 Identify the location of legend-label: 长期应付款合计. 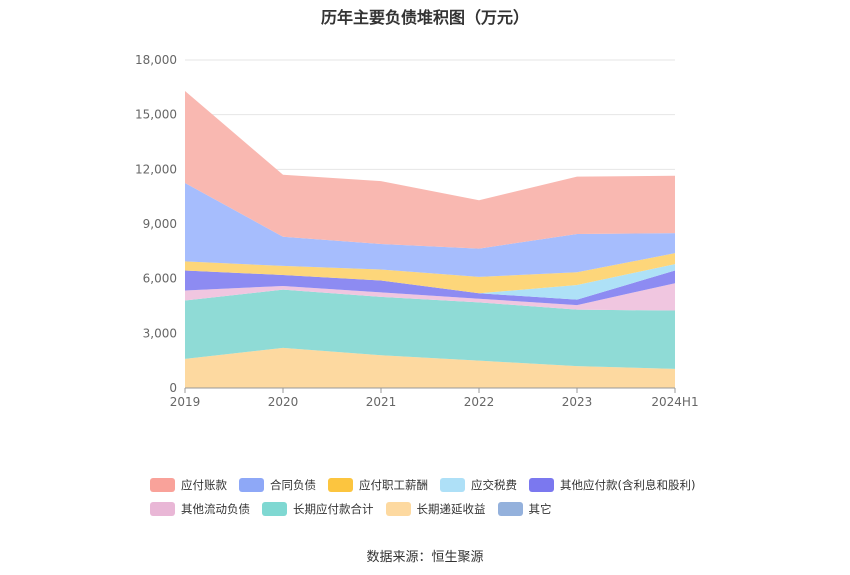
(333, 509).